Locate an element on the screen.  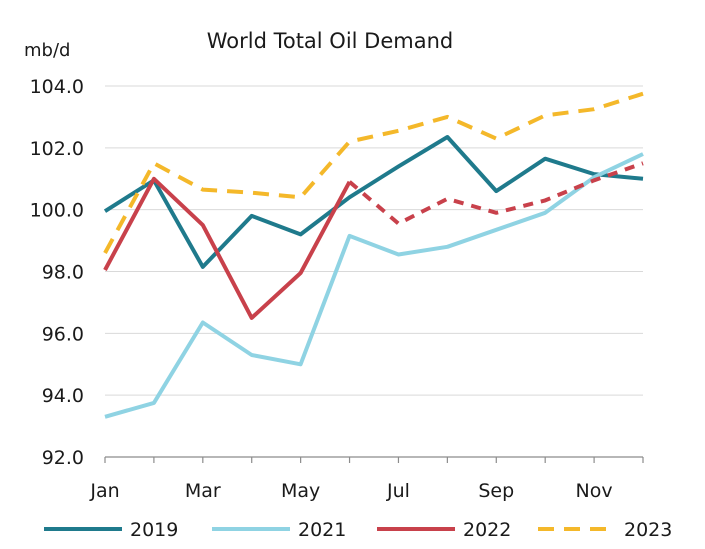
legend-label-2022: 2022 is located at coordinates (487, 530).